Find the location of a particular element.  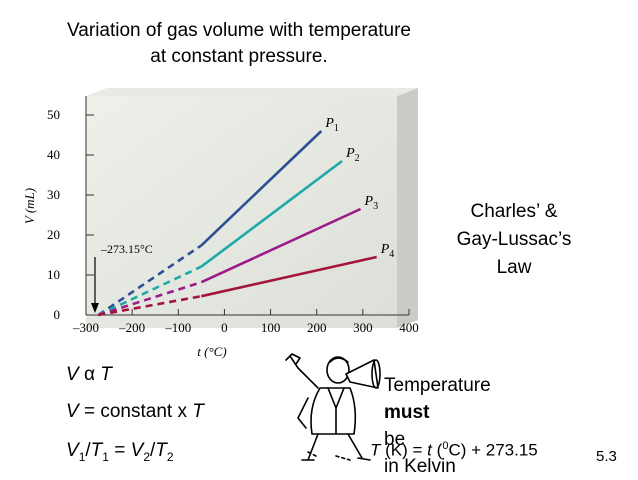

y-tick-label: 10 is located at coordinates (53, 274).